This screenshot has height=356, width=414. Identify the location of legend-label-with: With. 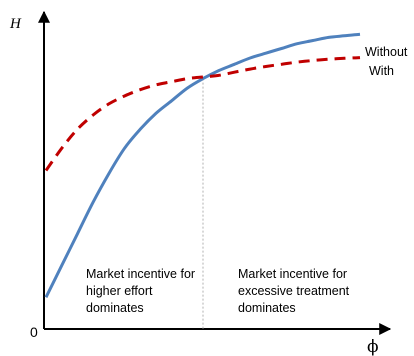
(381, 71).